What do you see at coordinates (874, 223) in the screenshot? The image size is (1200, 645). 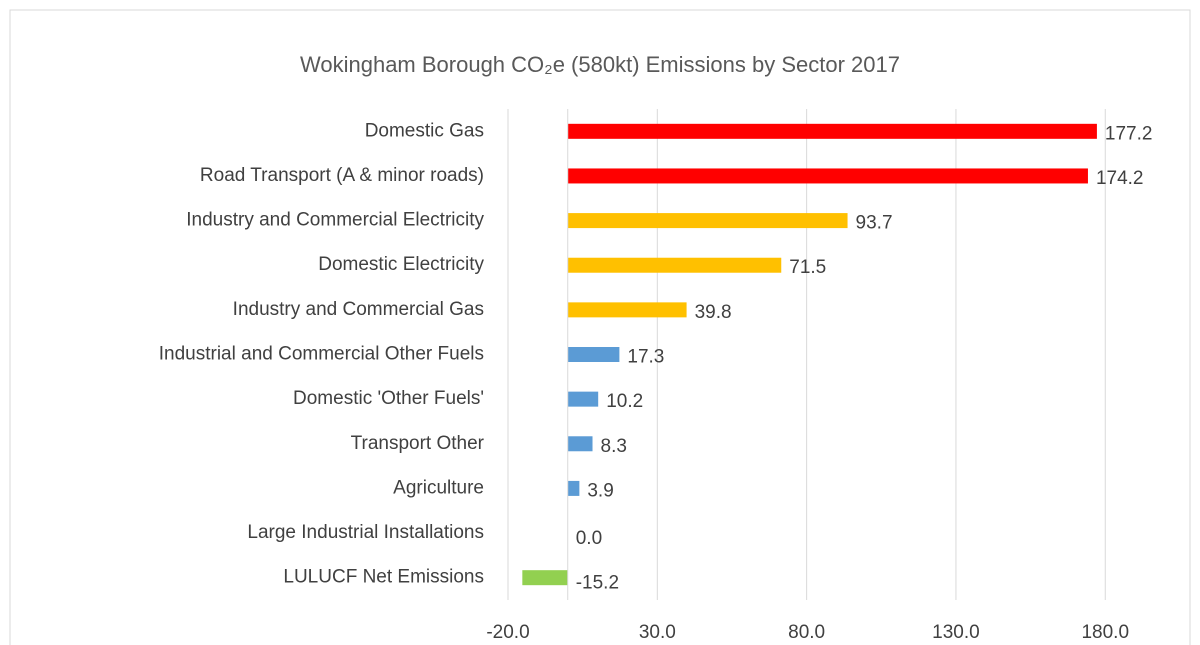 I see `value-label: 93.7` at bounding box center [874, 223].